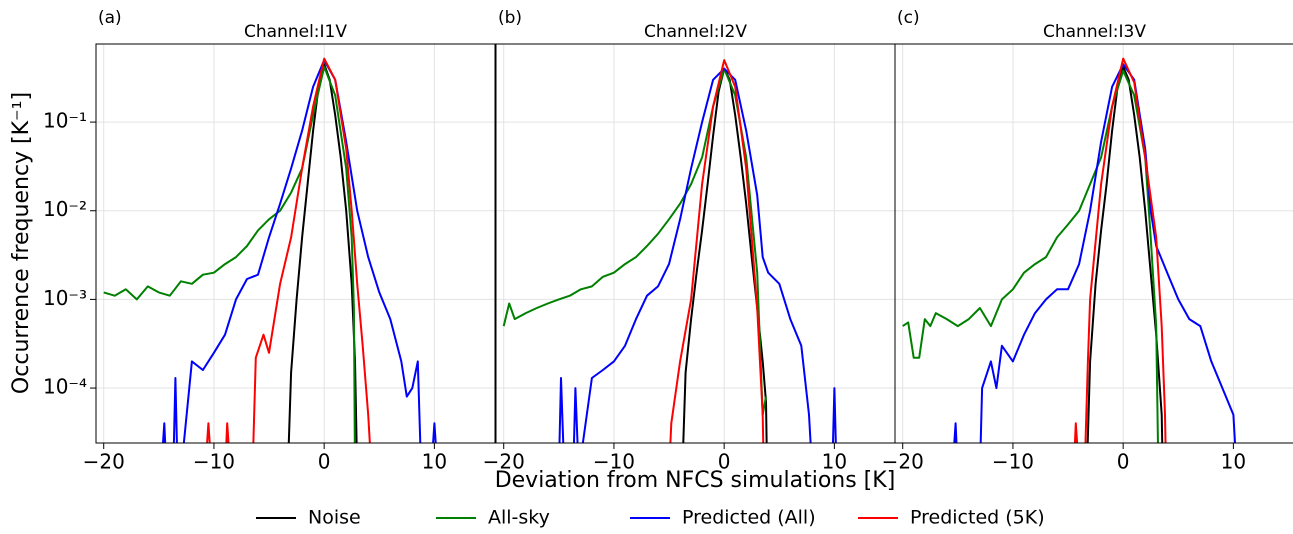 This screenshot has height=534, width=1293. Describe the element at coordinates (334, 518) in the screenshot. I see `legend-label: Noise` at that location.